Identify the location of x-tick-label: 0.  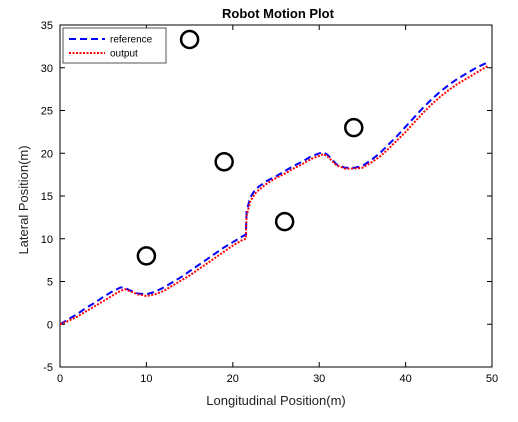
(60, 379).